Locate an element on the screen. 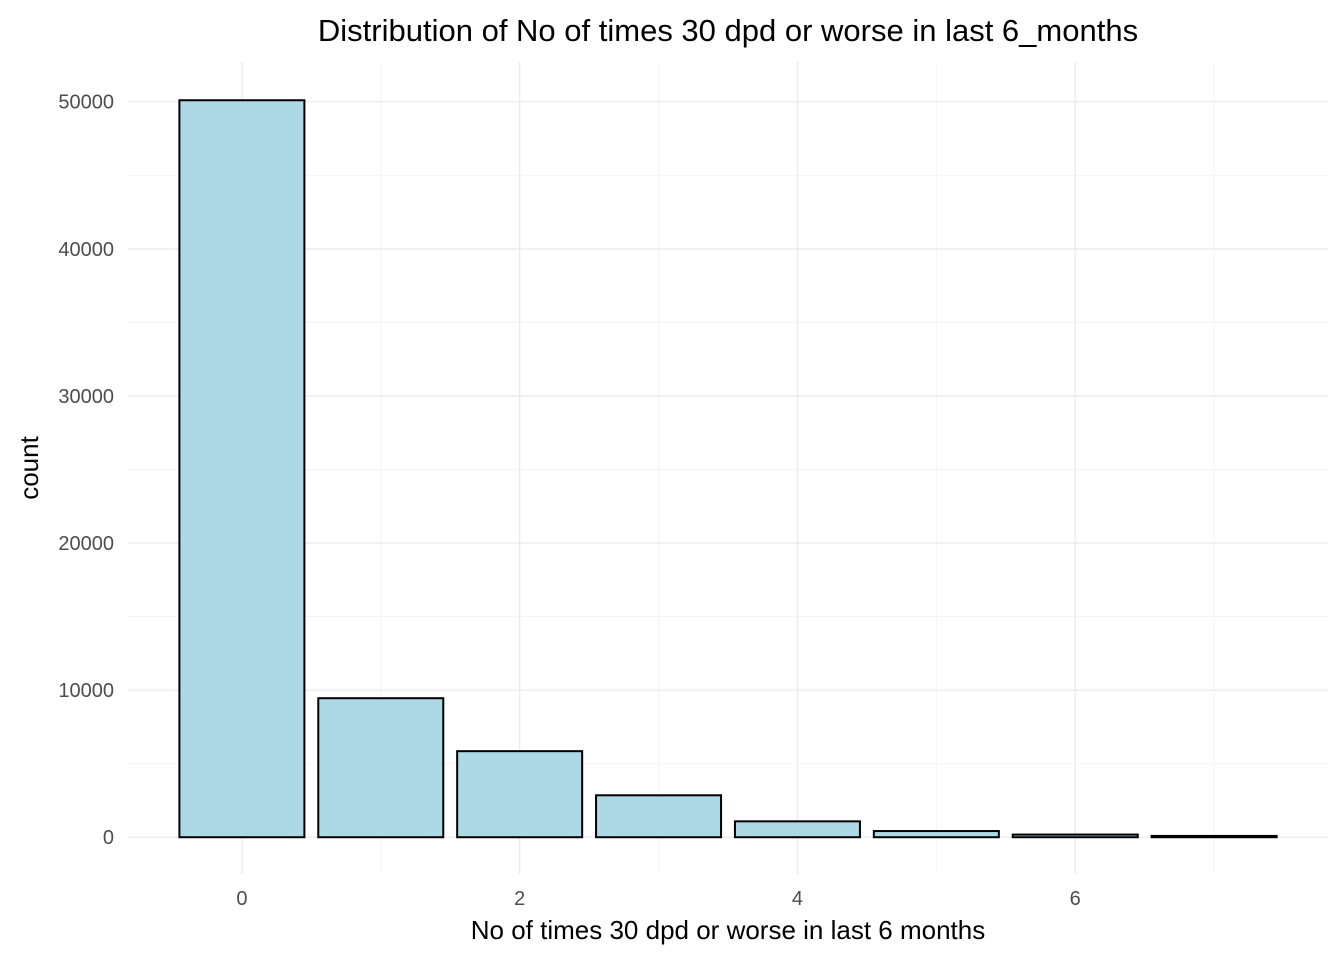 The width and height of the screenshot is (1344, 960). x-tick-label: 6 is located at coordinates (1075, 899).